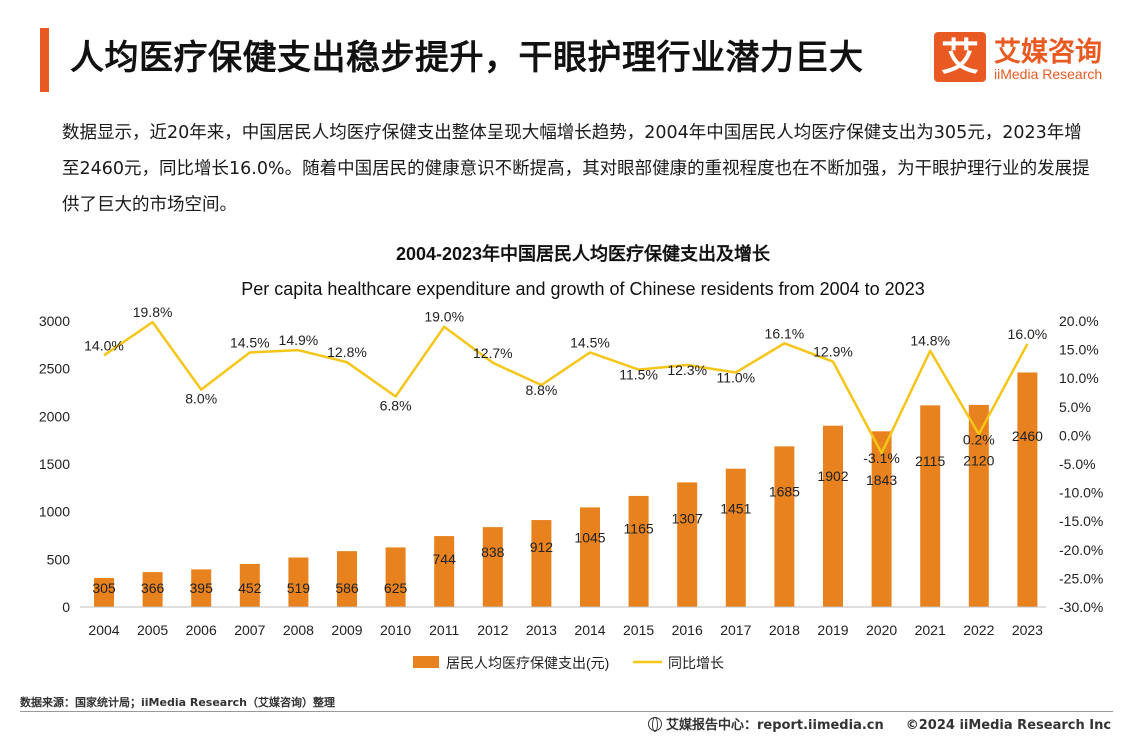  What do you see at coordinates (978, 505) in the screenshot?
I see `bar-2022` at bounding box center [978, 505].